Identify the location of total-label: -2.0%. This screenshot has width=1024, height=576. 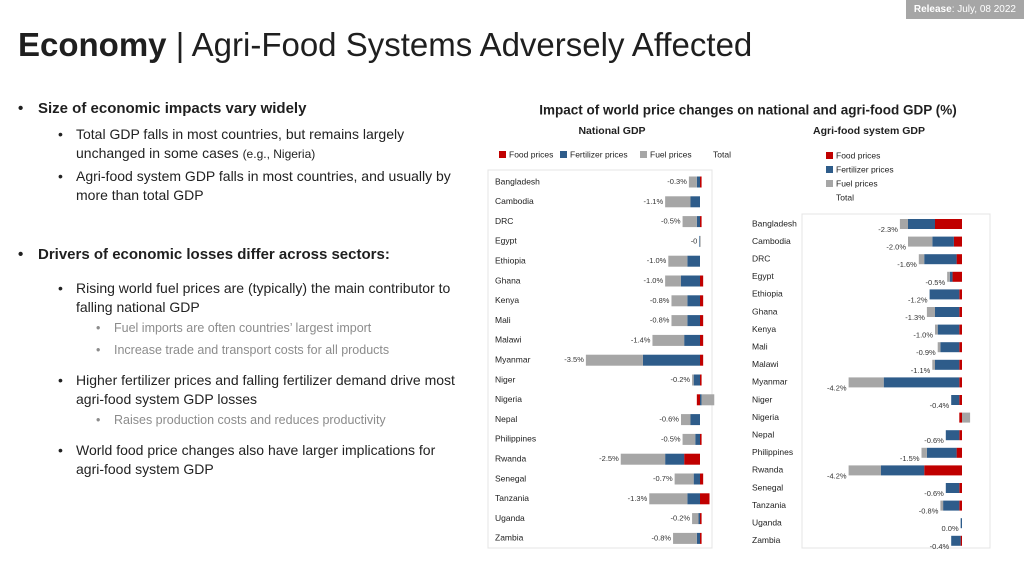
(896, 247).